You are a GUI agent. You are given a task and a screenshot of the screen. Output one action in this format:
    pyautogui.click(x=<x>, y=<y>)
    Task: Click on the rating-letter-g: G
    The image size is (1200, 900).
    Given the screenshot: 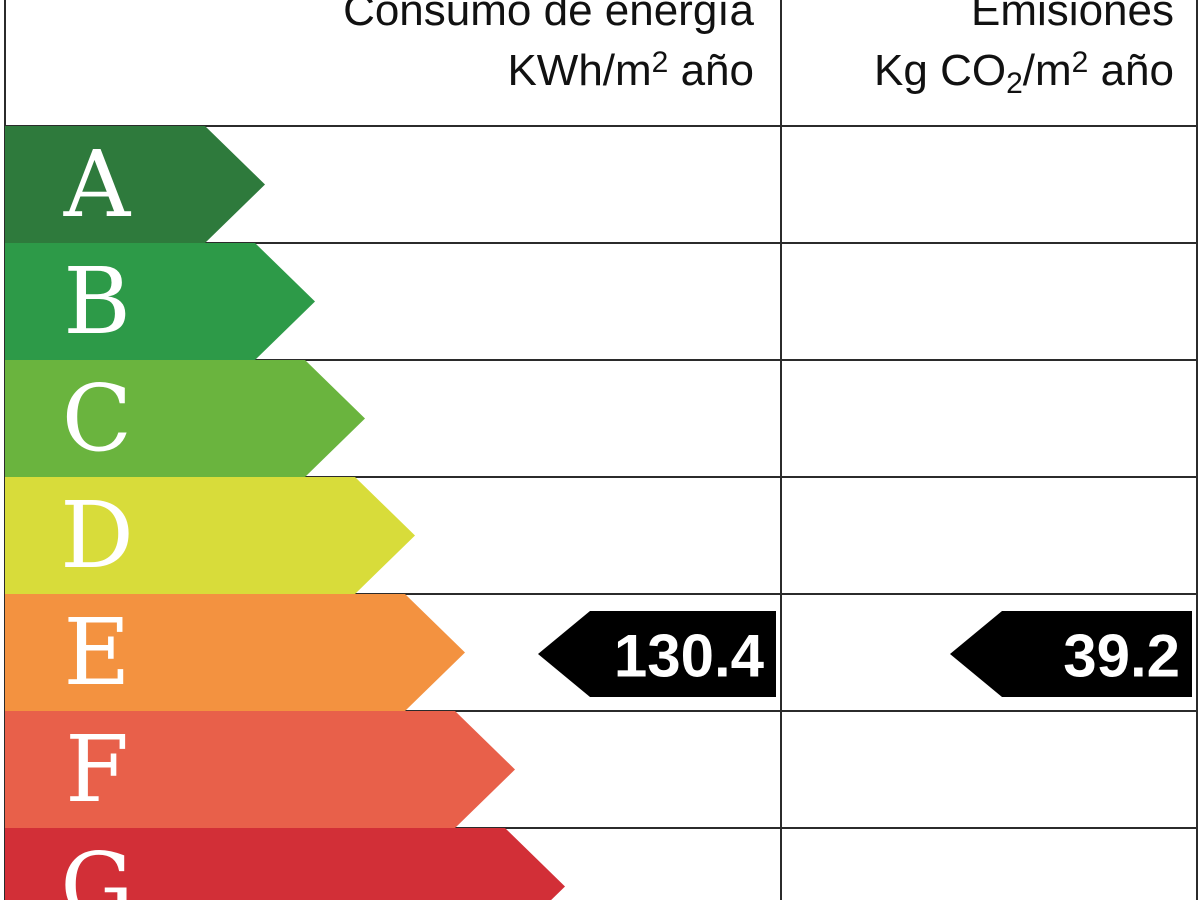 What is the action you would take?
    pyautogui.click(x=97, y=866)
    